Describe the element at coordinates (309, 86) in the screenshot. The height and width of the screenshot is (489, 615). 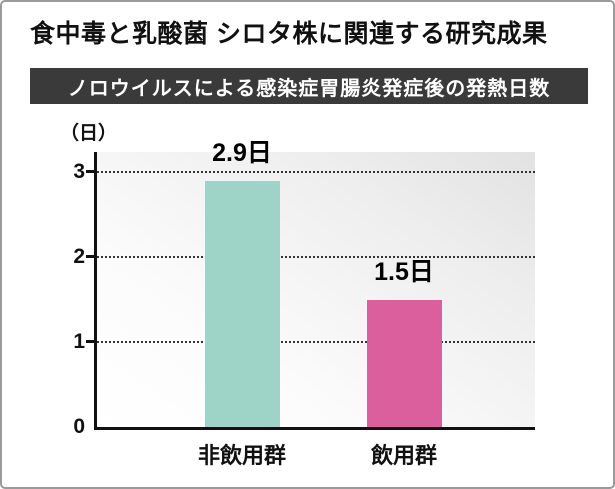
I see `chart-subtitle-banner: ノロウイルスによる感染症胃腸炎発症後の発熱日数` at that location.